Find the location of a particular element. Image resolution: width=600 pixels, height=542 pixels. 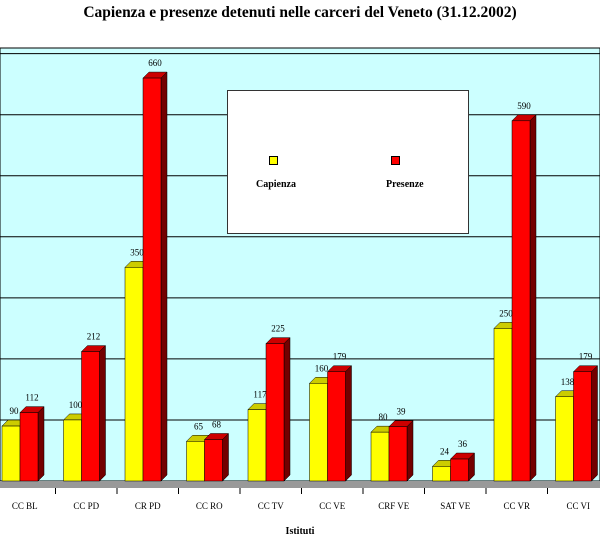

data-label: 39 is located at coordinates (402, 412).